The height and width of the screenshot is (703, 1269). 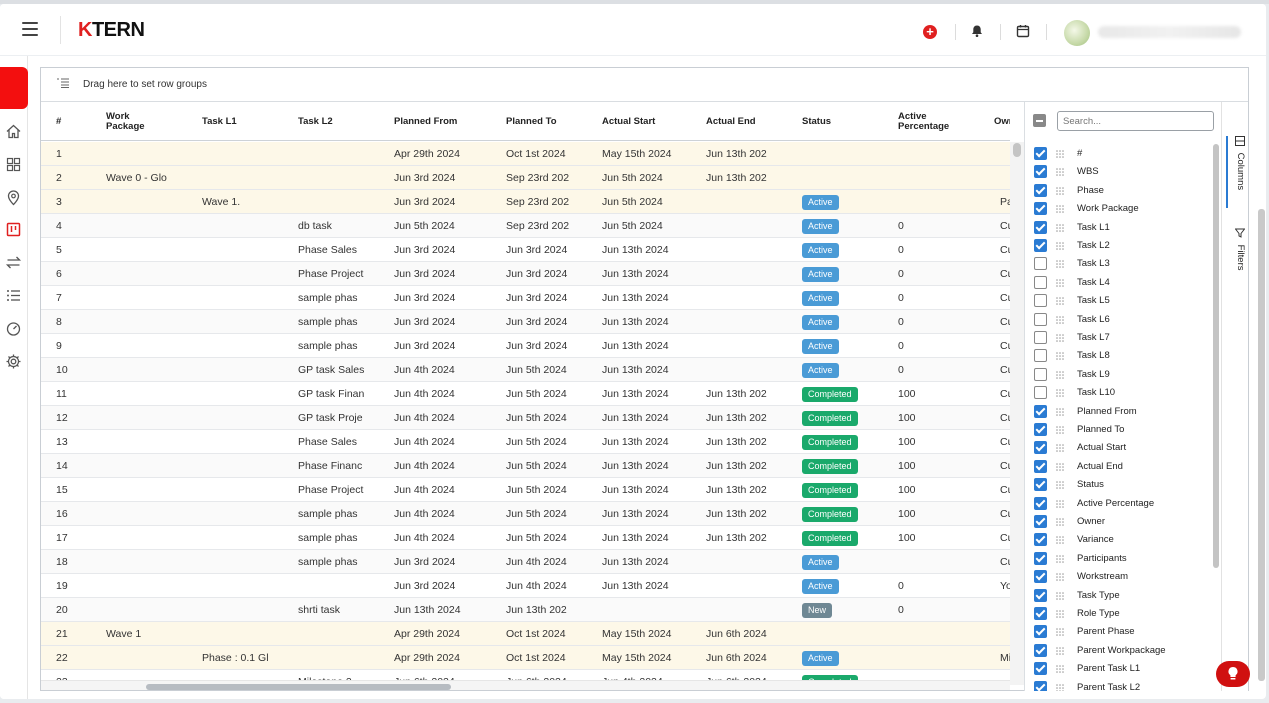 What do you see at coordinates (425, 274) in the screenshot?
I see `planned-from-cell: Jun 3rd 2024` at bounding box center [425, 274].